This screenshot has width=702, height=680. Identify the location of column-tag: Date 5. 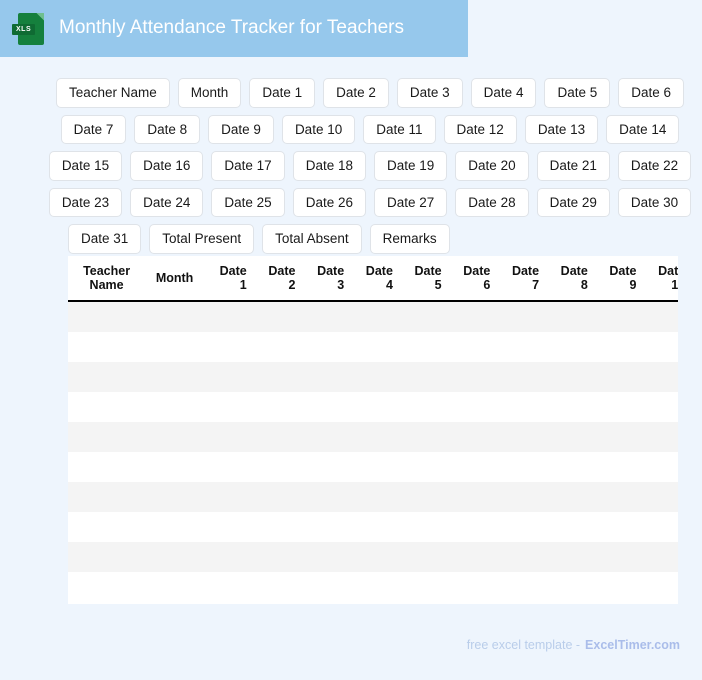
(577, 93).